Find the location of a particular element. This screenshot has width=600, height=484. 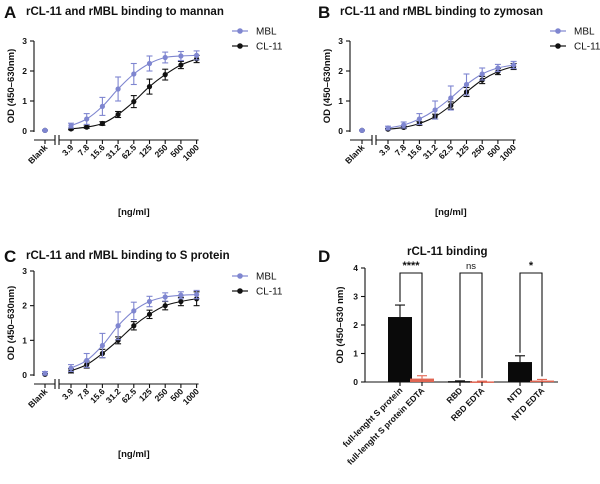

panel-b-x-tick-label: 125 is located at coordinates (462, 150).